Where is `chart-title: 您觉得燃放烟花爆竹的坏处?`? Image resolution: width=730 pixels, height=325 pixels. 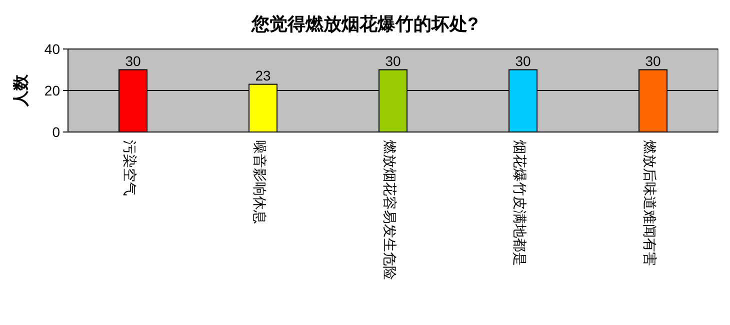
chart-title: 您觉得燃放烟花爆竹的坏处? is located at coordinates (364, 24).